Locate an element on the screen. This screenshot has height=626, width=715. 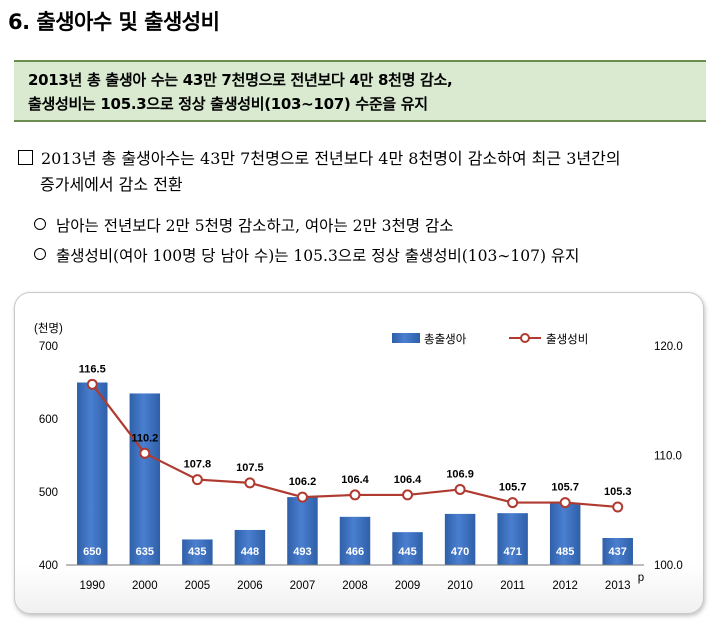
right-axis-tick: 110.0 is located at coordinates (668, 457).